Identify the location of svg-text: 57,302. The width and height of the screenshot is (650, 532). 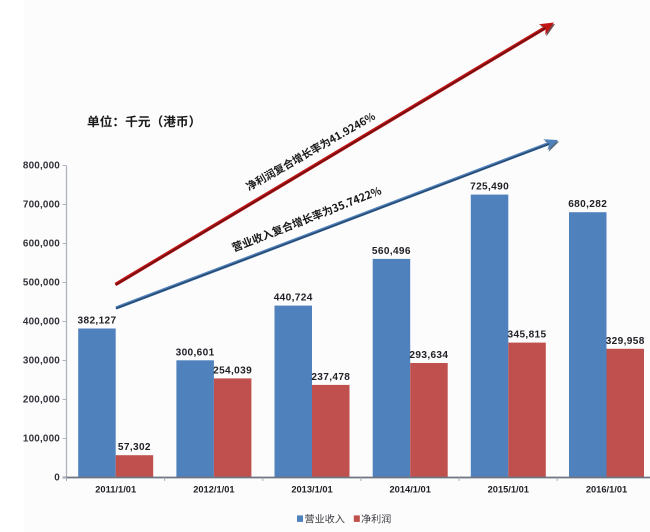
(134, 447).